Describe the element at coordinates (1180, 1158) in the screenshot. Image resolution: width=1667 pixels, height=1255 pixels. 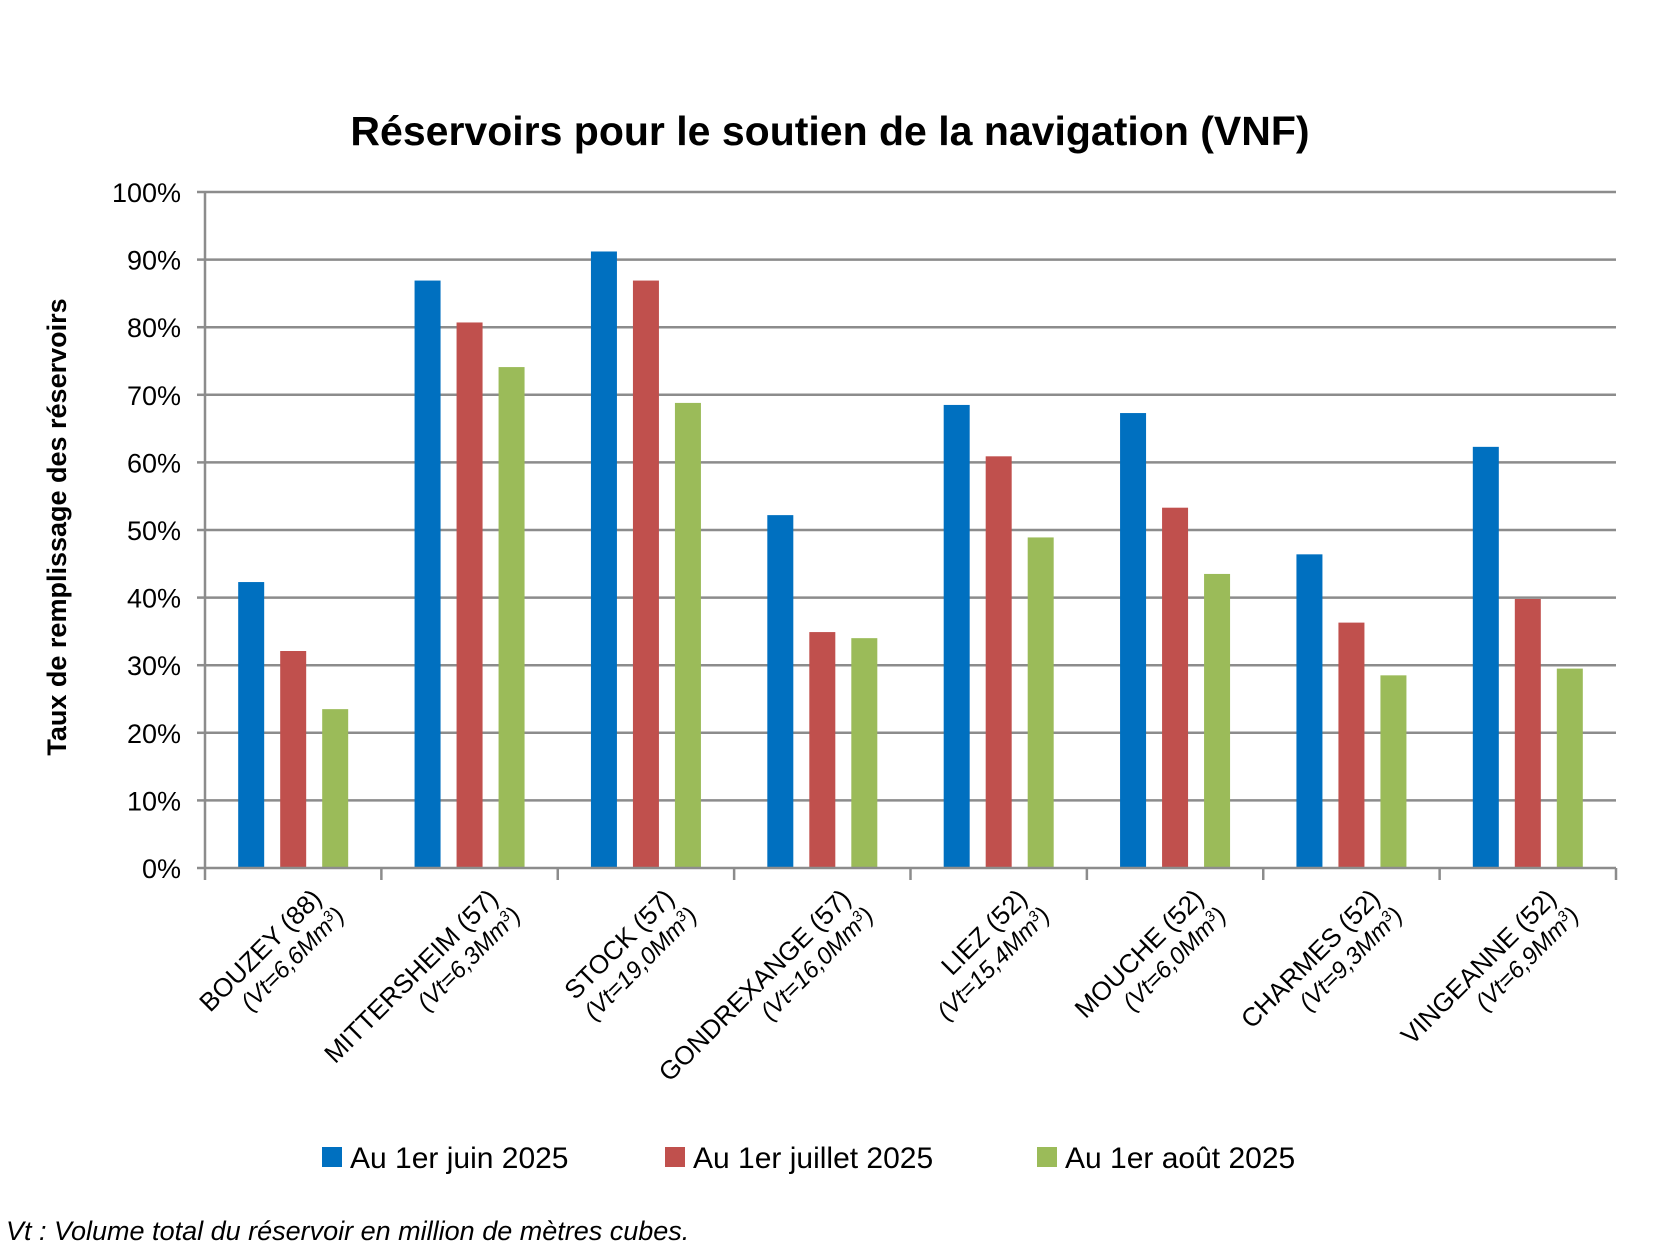
I see `legend-label: Au 1er août 2025` at that location.